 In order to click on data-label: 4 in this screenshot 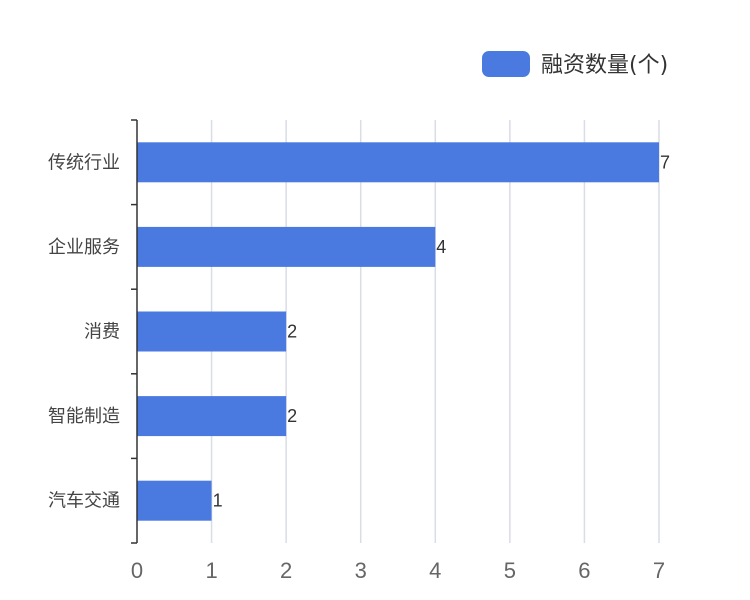, I will do `click(441, 247)`.